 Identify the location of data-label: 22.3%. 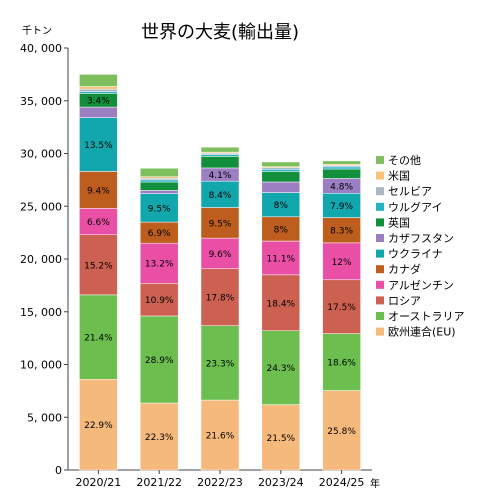
(159, 438).